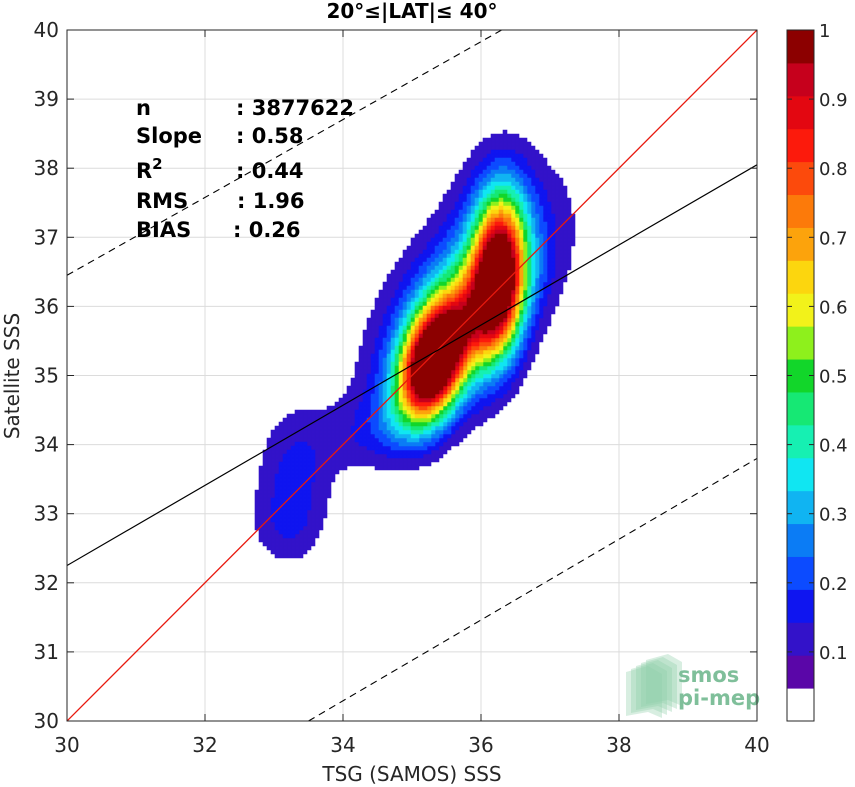 This screenshot has height=787, width=855. What do you see at coordinates (46, 721) in the screenshot?
I see `y-tick-label: 30` at bounding box center [46, 721].